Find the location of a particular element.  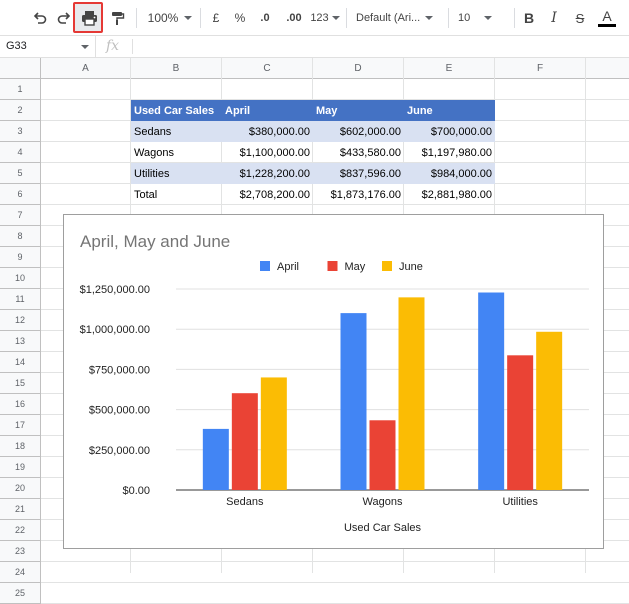

row-header: 16 is located at coordinates (20, 404).